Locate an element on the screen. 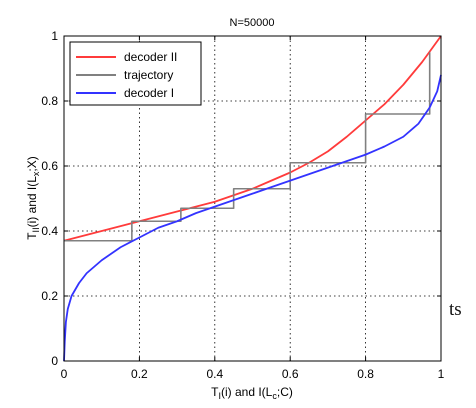 This screenshot has height=408, width=476. x-tick-label: 1 is located at coordinates (441, 374).